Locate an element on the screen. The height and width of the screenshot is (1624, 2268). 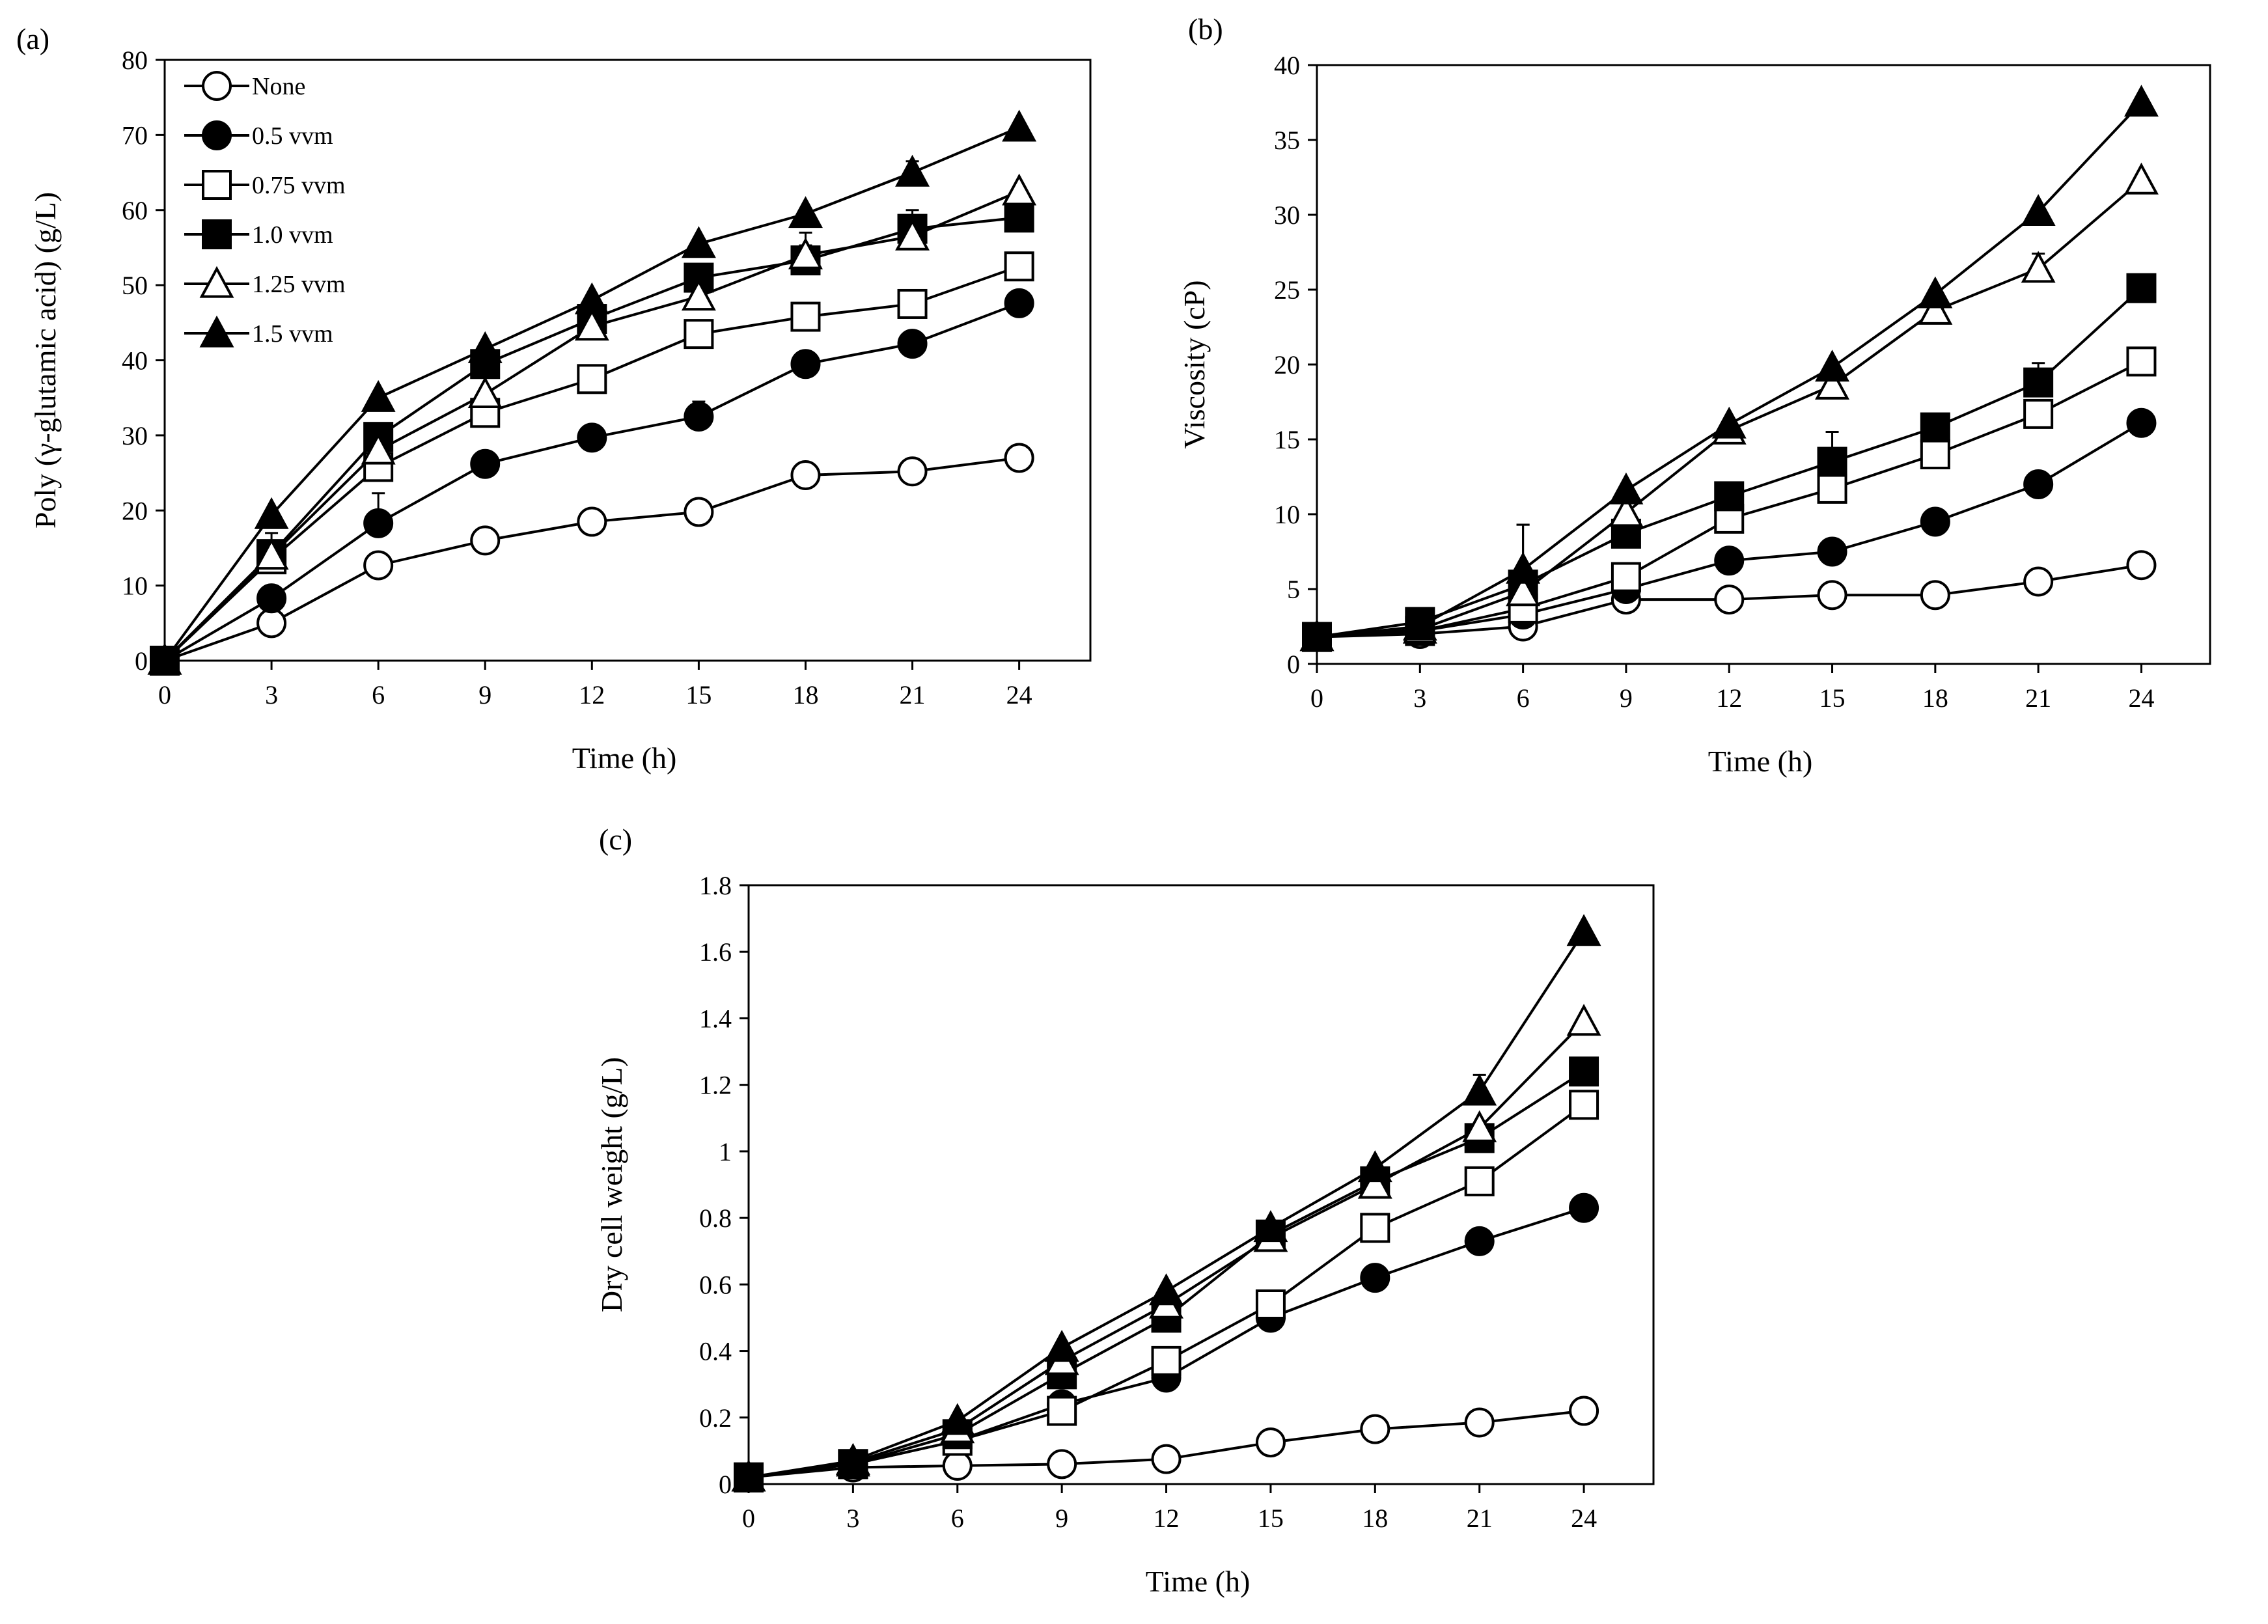
series-line is located at coordinates (591, 394).